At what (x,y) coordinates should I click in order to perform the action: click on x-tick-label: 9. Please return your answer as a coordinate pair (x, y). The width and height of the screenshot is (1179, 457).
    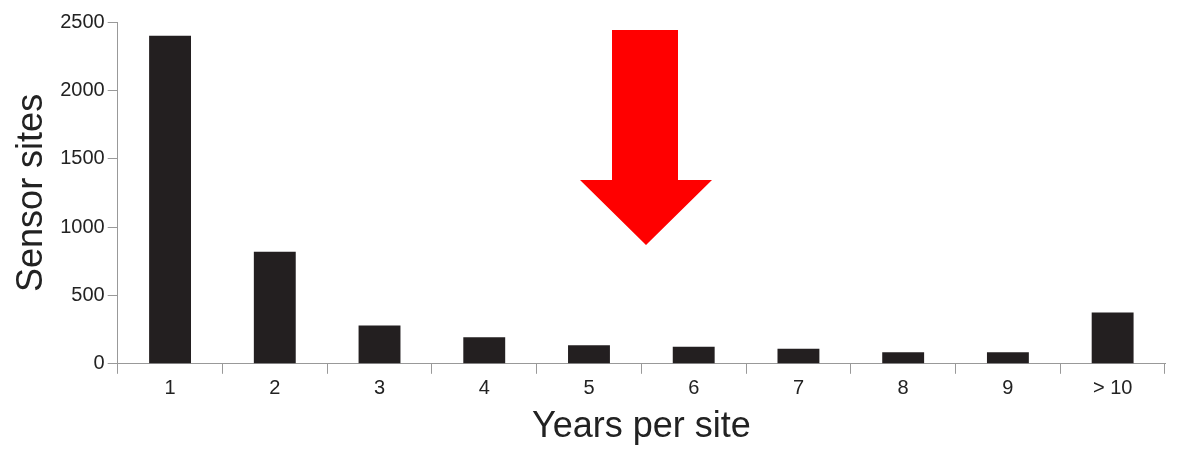
    Looking at the image, I should click on (1008, 387).